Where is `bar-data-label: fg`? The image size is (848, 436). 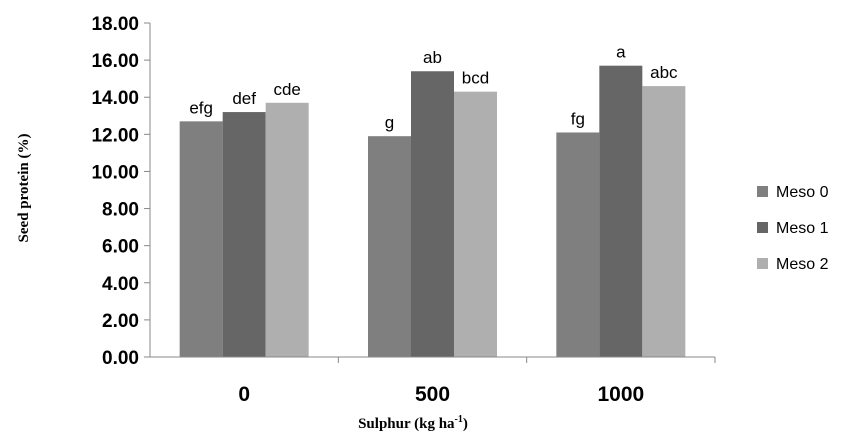 bar-data-label: fg is located at coordinates (578, 118).